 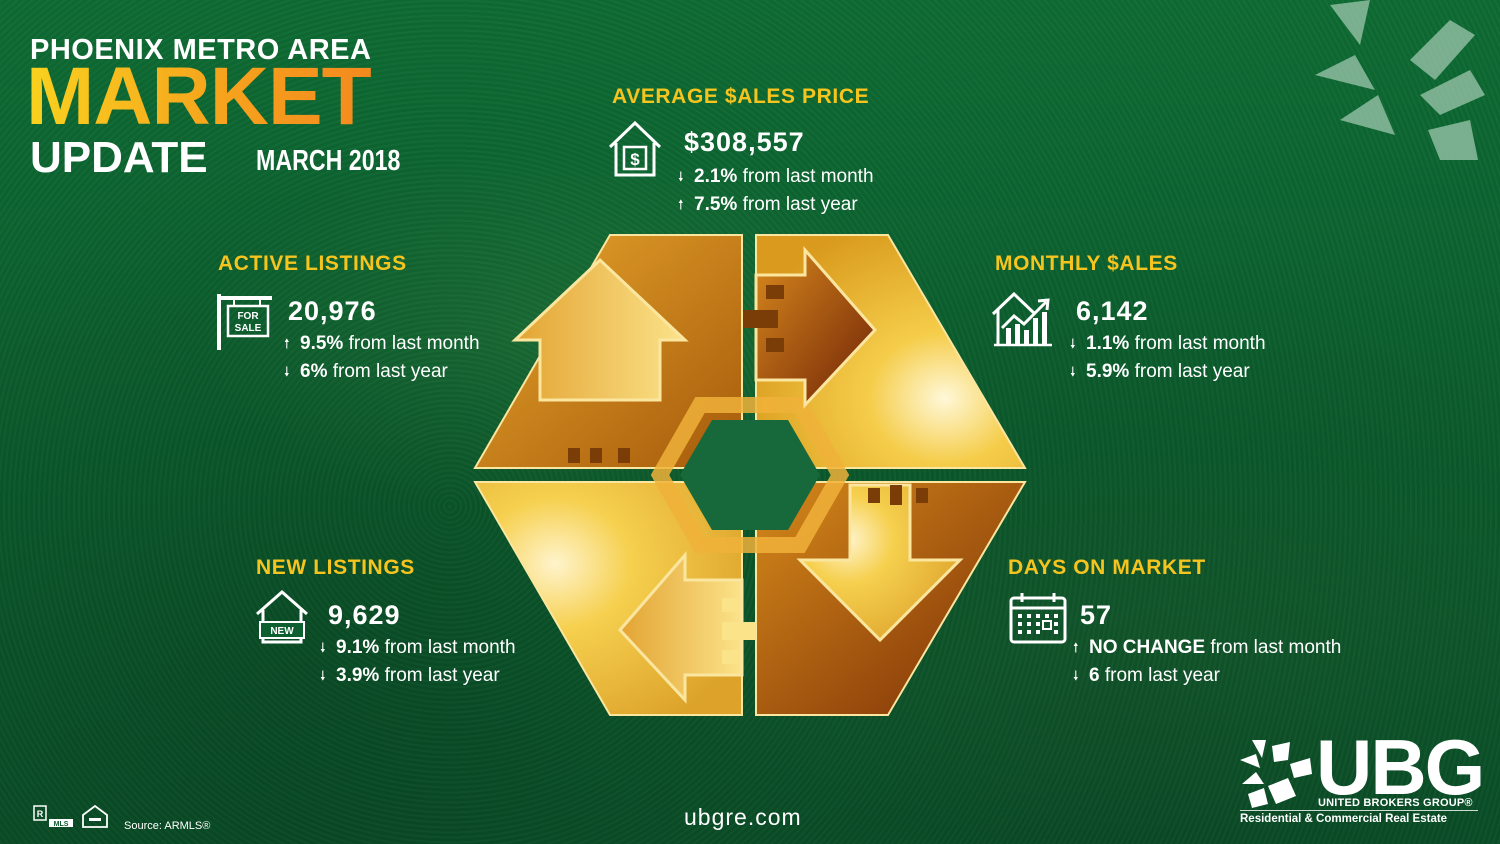 What do you see at coordinates (1276, 774) in the screenshot?
I see `ubg-logo-mark-icon` at bounding box center [1276, 774].